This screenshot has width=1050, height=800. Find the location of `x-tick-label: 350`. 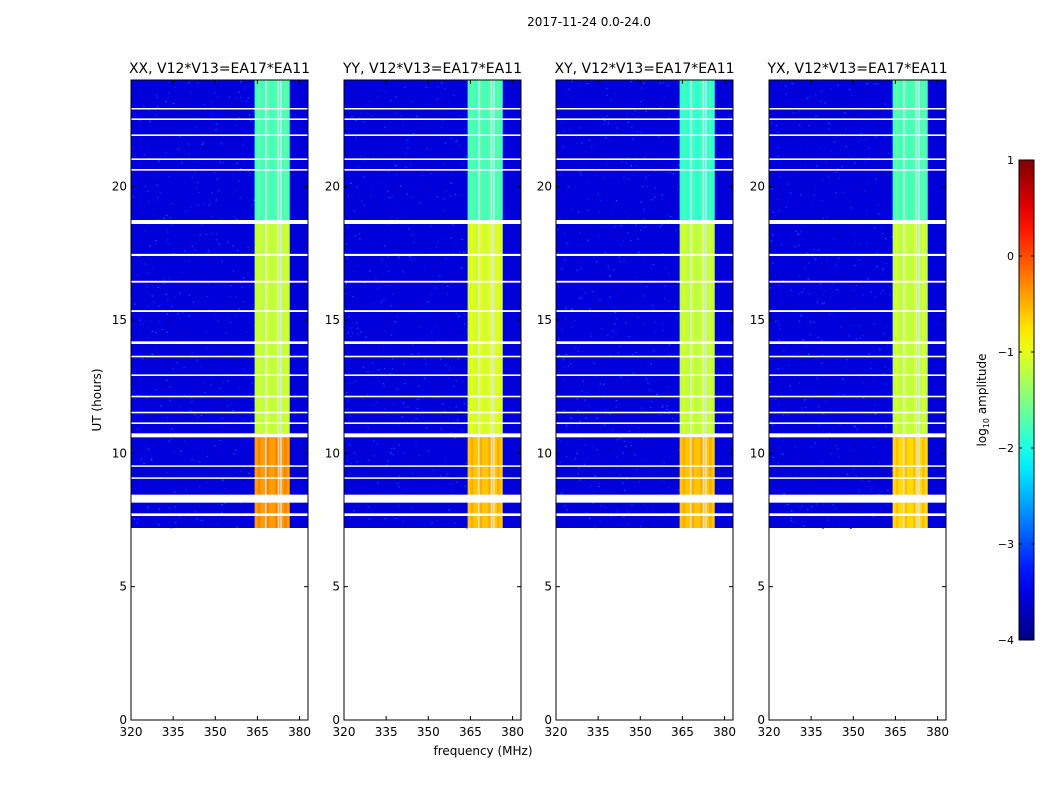

x-tick-label: 350 is located at coordinates (215, 732).